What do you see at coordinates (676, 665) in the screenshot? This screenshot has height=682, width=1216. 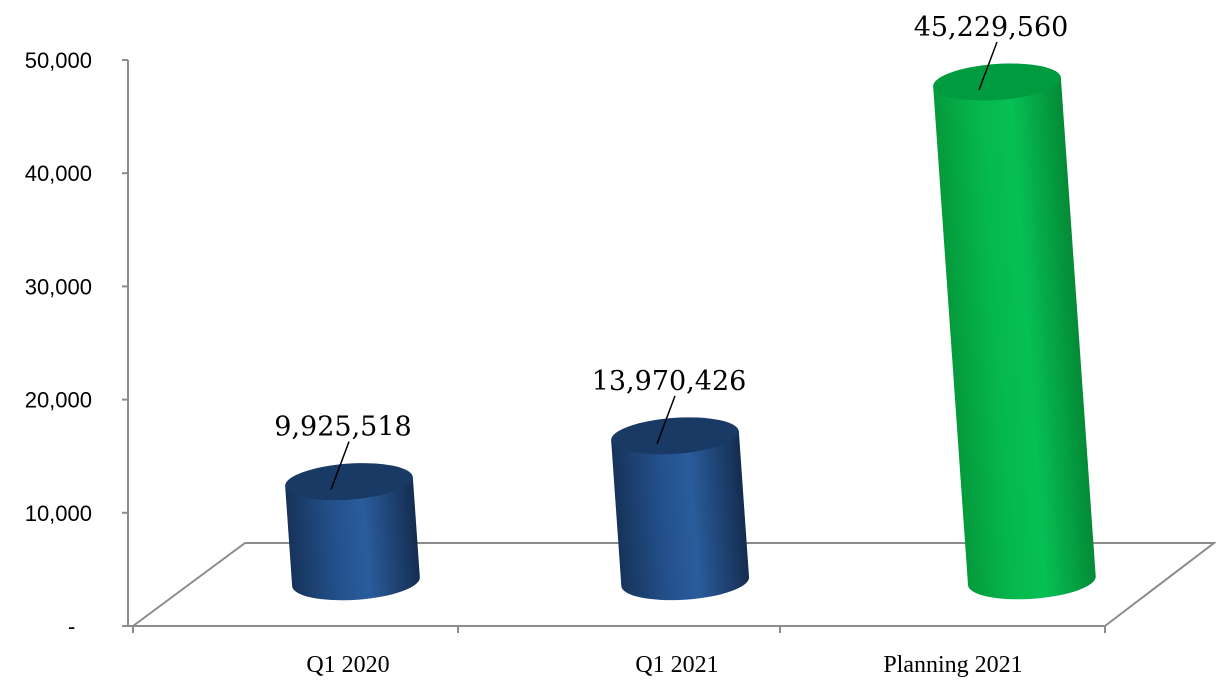 I see `x-tick-label: Q1 2021` at bounding box center [676, 665].